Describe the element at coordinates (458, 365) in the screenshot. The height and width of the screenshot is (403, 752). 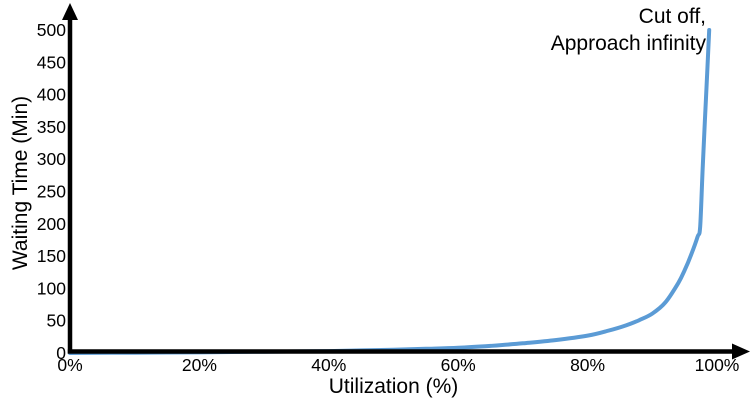
I see `x-tick-label: 60%` at that location.